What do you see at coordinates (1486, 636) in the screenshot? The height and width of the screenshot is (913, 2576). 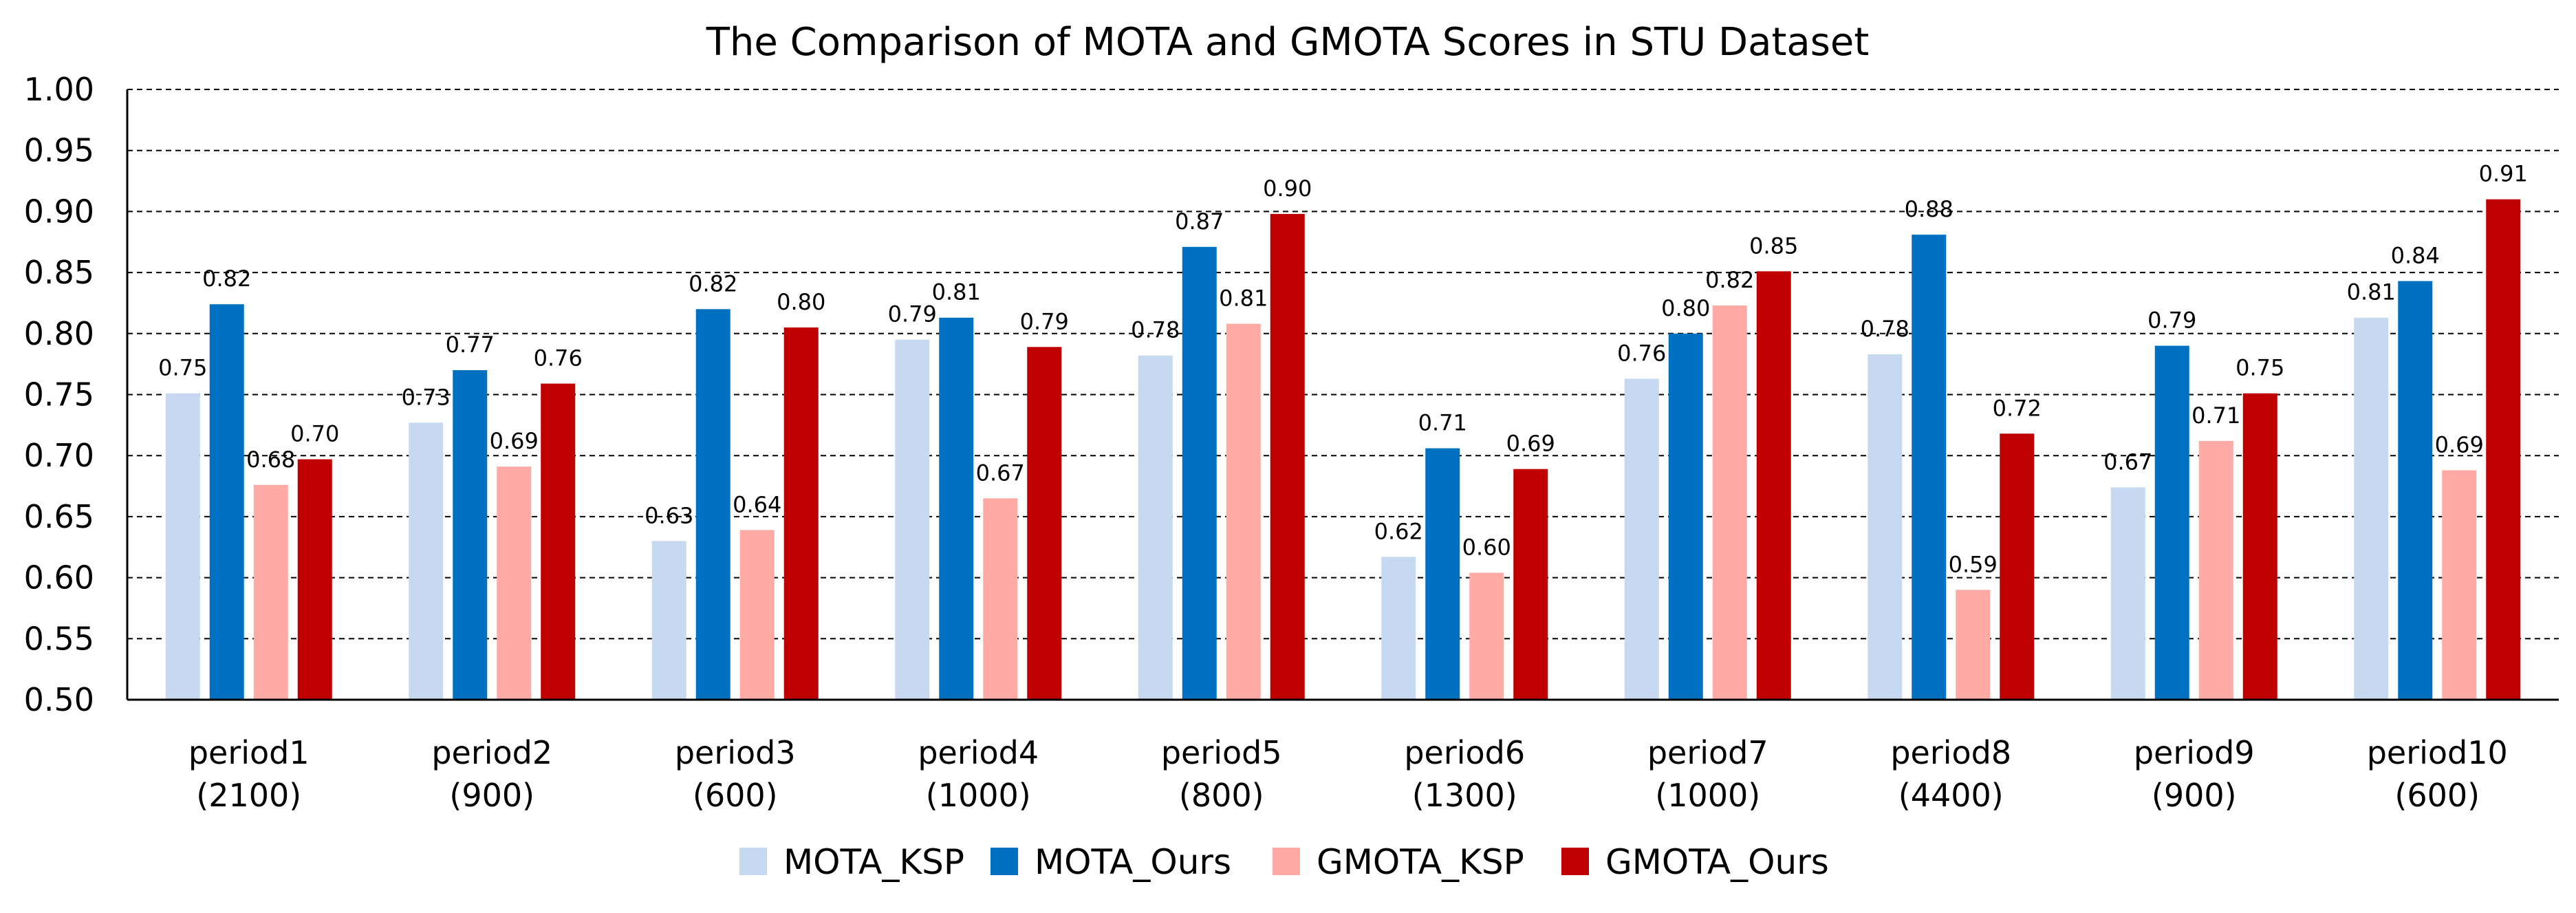 I see `bar-gmota-ksp-period6` at bounding box center [1486, 636].